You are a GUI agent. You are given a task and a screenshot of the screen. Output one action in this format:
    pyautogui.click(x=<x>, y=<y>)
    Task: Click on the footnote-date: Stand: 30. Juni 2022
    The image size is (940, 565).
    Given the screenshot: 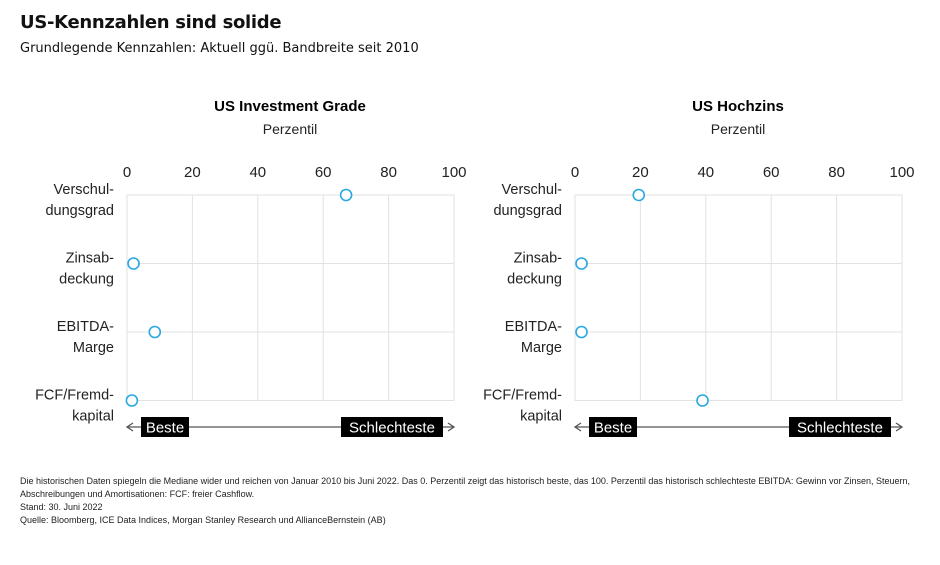 What is the action you would take?
    pyautogui.click(x=61, y=507)
    